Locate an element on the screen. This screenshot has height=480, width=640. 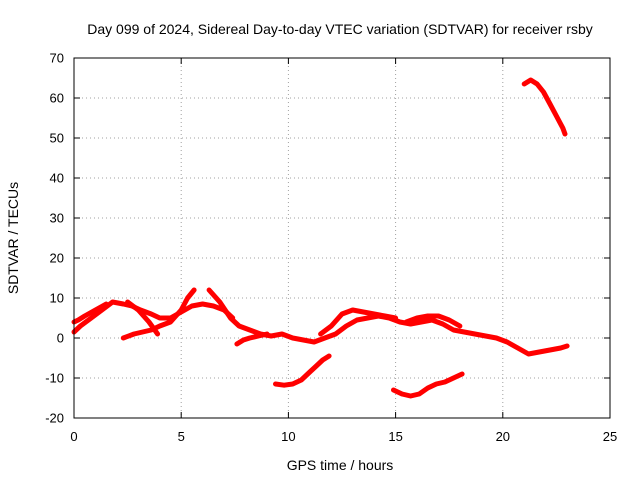
series-trace-g is located at coordinates (358, 322).